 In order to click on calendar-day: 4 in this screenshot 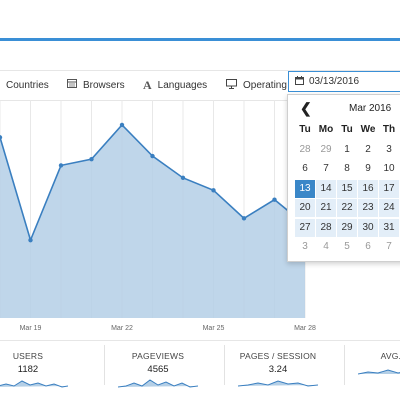, I will do `click(326, 246)`.